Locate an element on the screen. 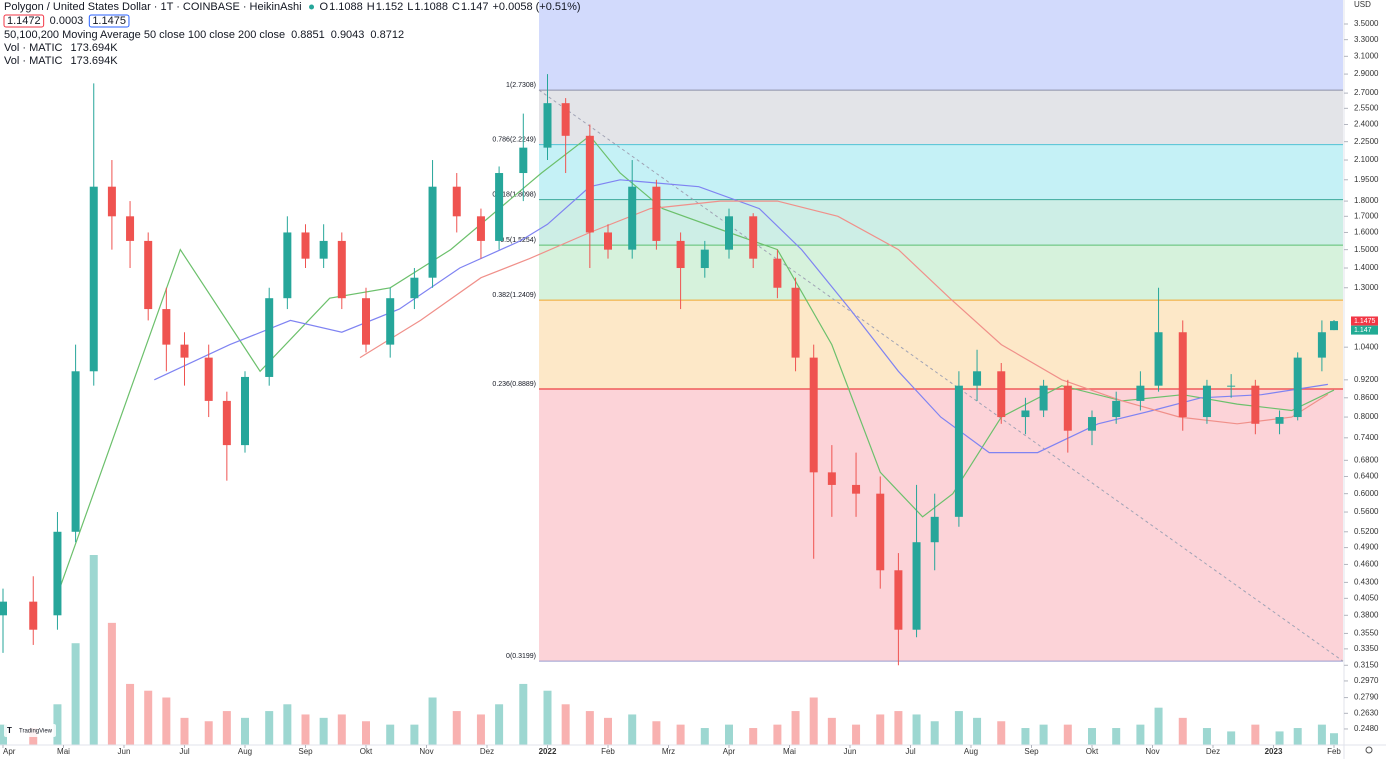  price-tag-label: 1.1475 is located at coordinates (1365, 321).